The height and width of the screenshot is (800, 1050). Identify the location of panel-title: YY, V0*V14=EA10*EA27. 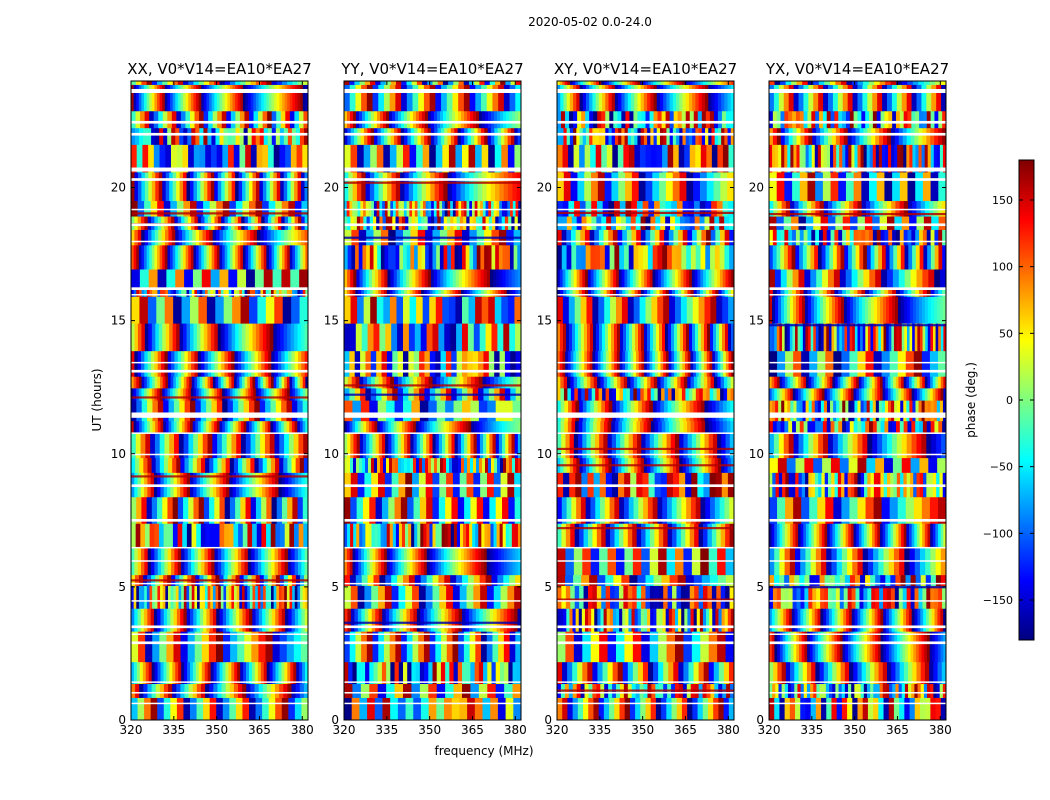
(431, 69).